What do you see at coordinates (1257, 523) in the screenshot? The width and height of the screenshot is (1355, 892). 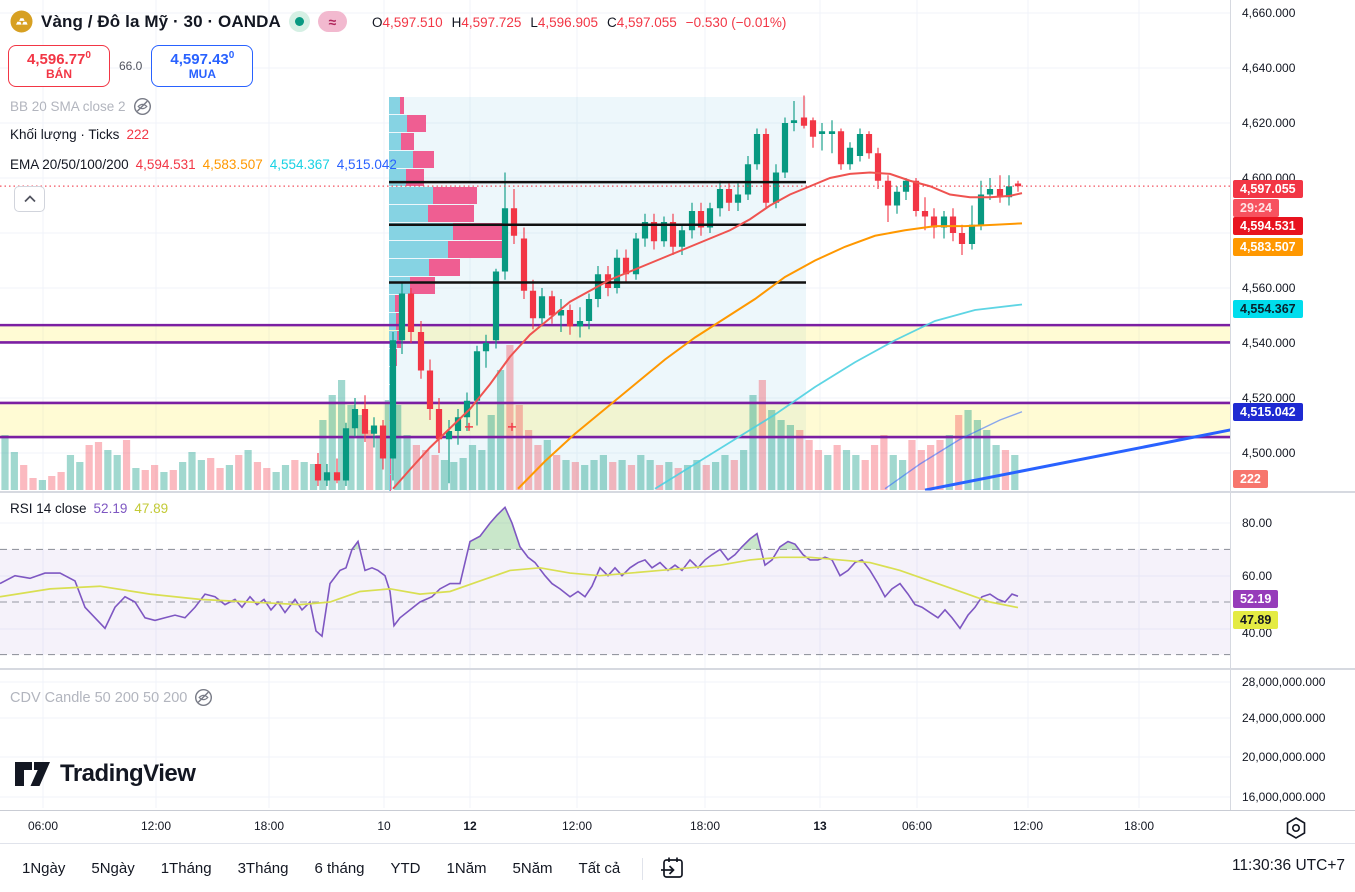 I see `price-scale-label: 80.00` at bounding box center [1257, 523].